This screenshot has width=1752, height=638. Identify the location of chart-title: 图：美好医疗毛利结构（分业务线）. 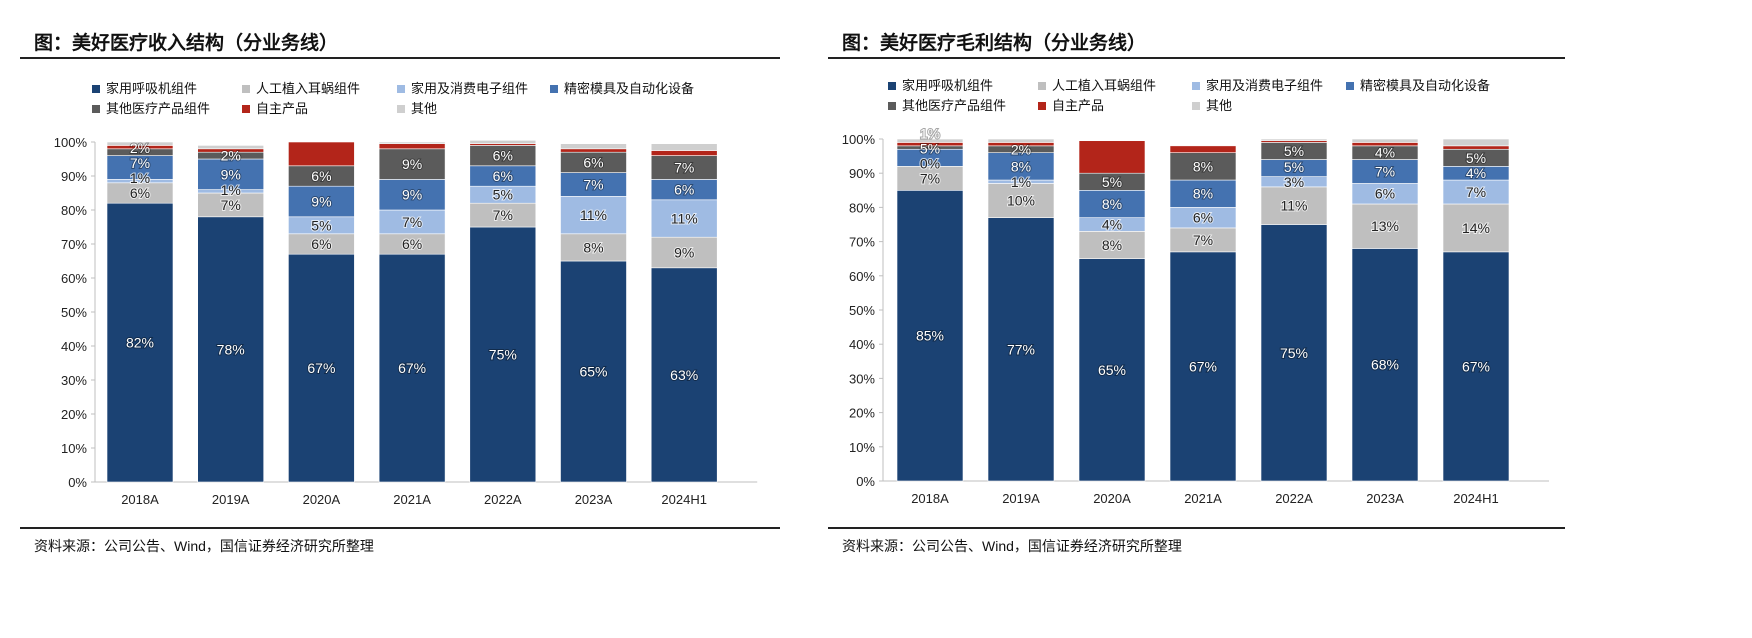
(994, 43).